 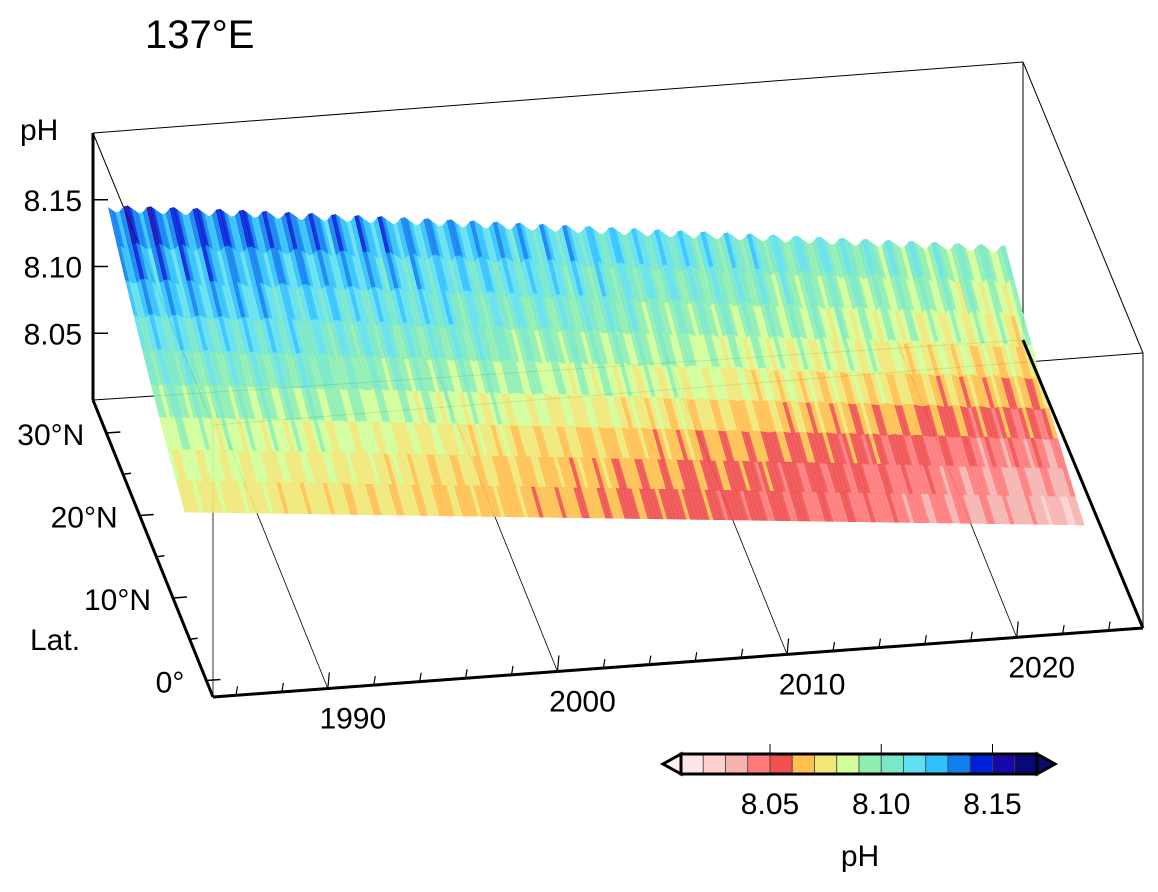 I want to click on colorbar-tick-label: 8.05, so click(x=770, y=804).